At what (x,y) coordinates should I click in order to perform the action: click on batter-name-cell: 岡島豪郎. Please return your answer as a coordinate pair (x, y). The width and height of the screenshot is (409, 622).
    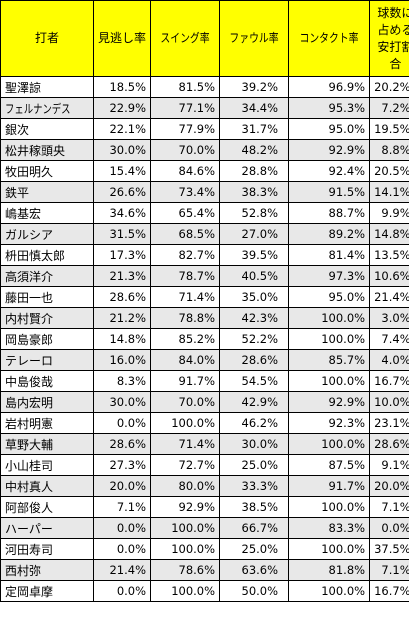
    Looking at the image, I should click on (47, 339).